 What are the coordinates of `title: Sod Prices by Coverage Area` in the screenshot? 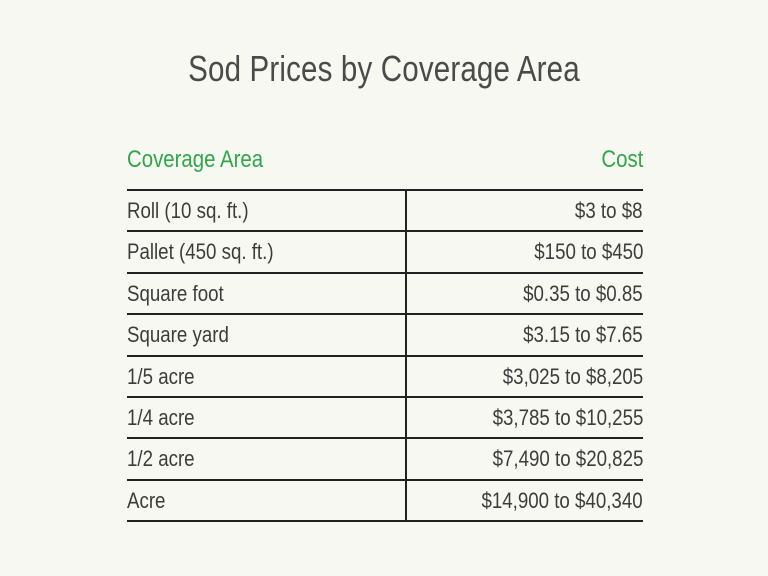 It's located at (384, 68).